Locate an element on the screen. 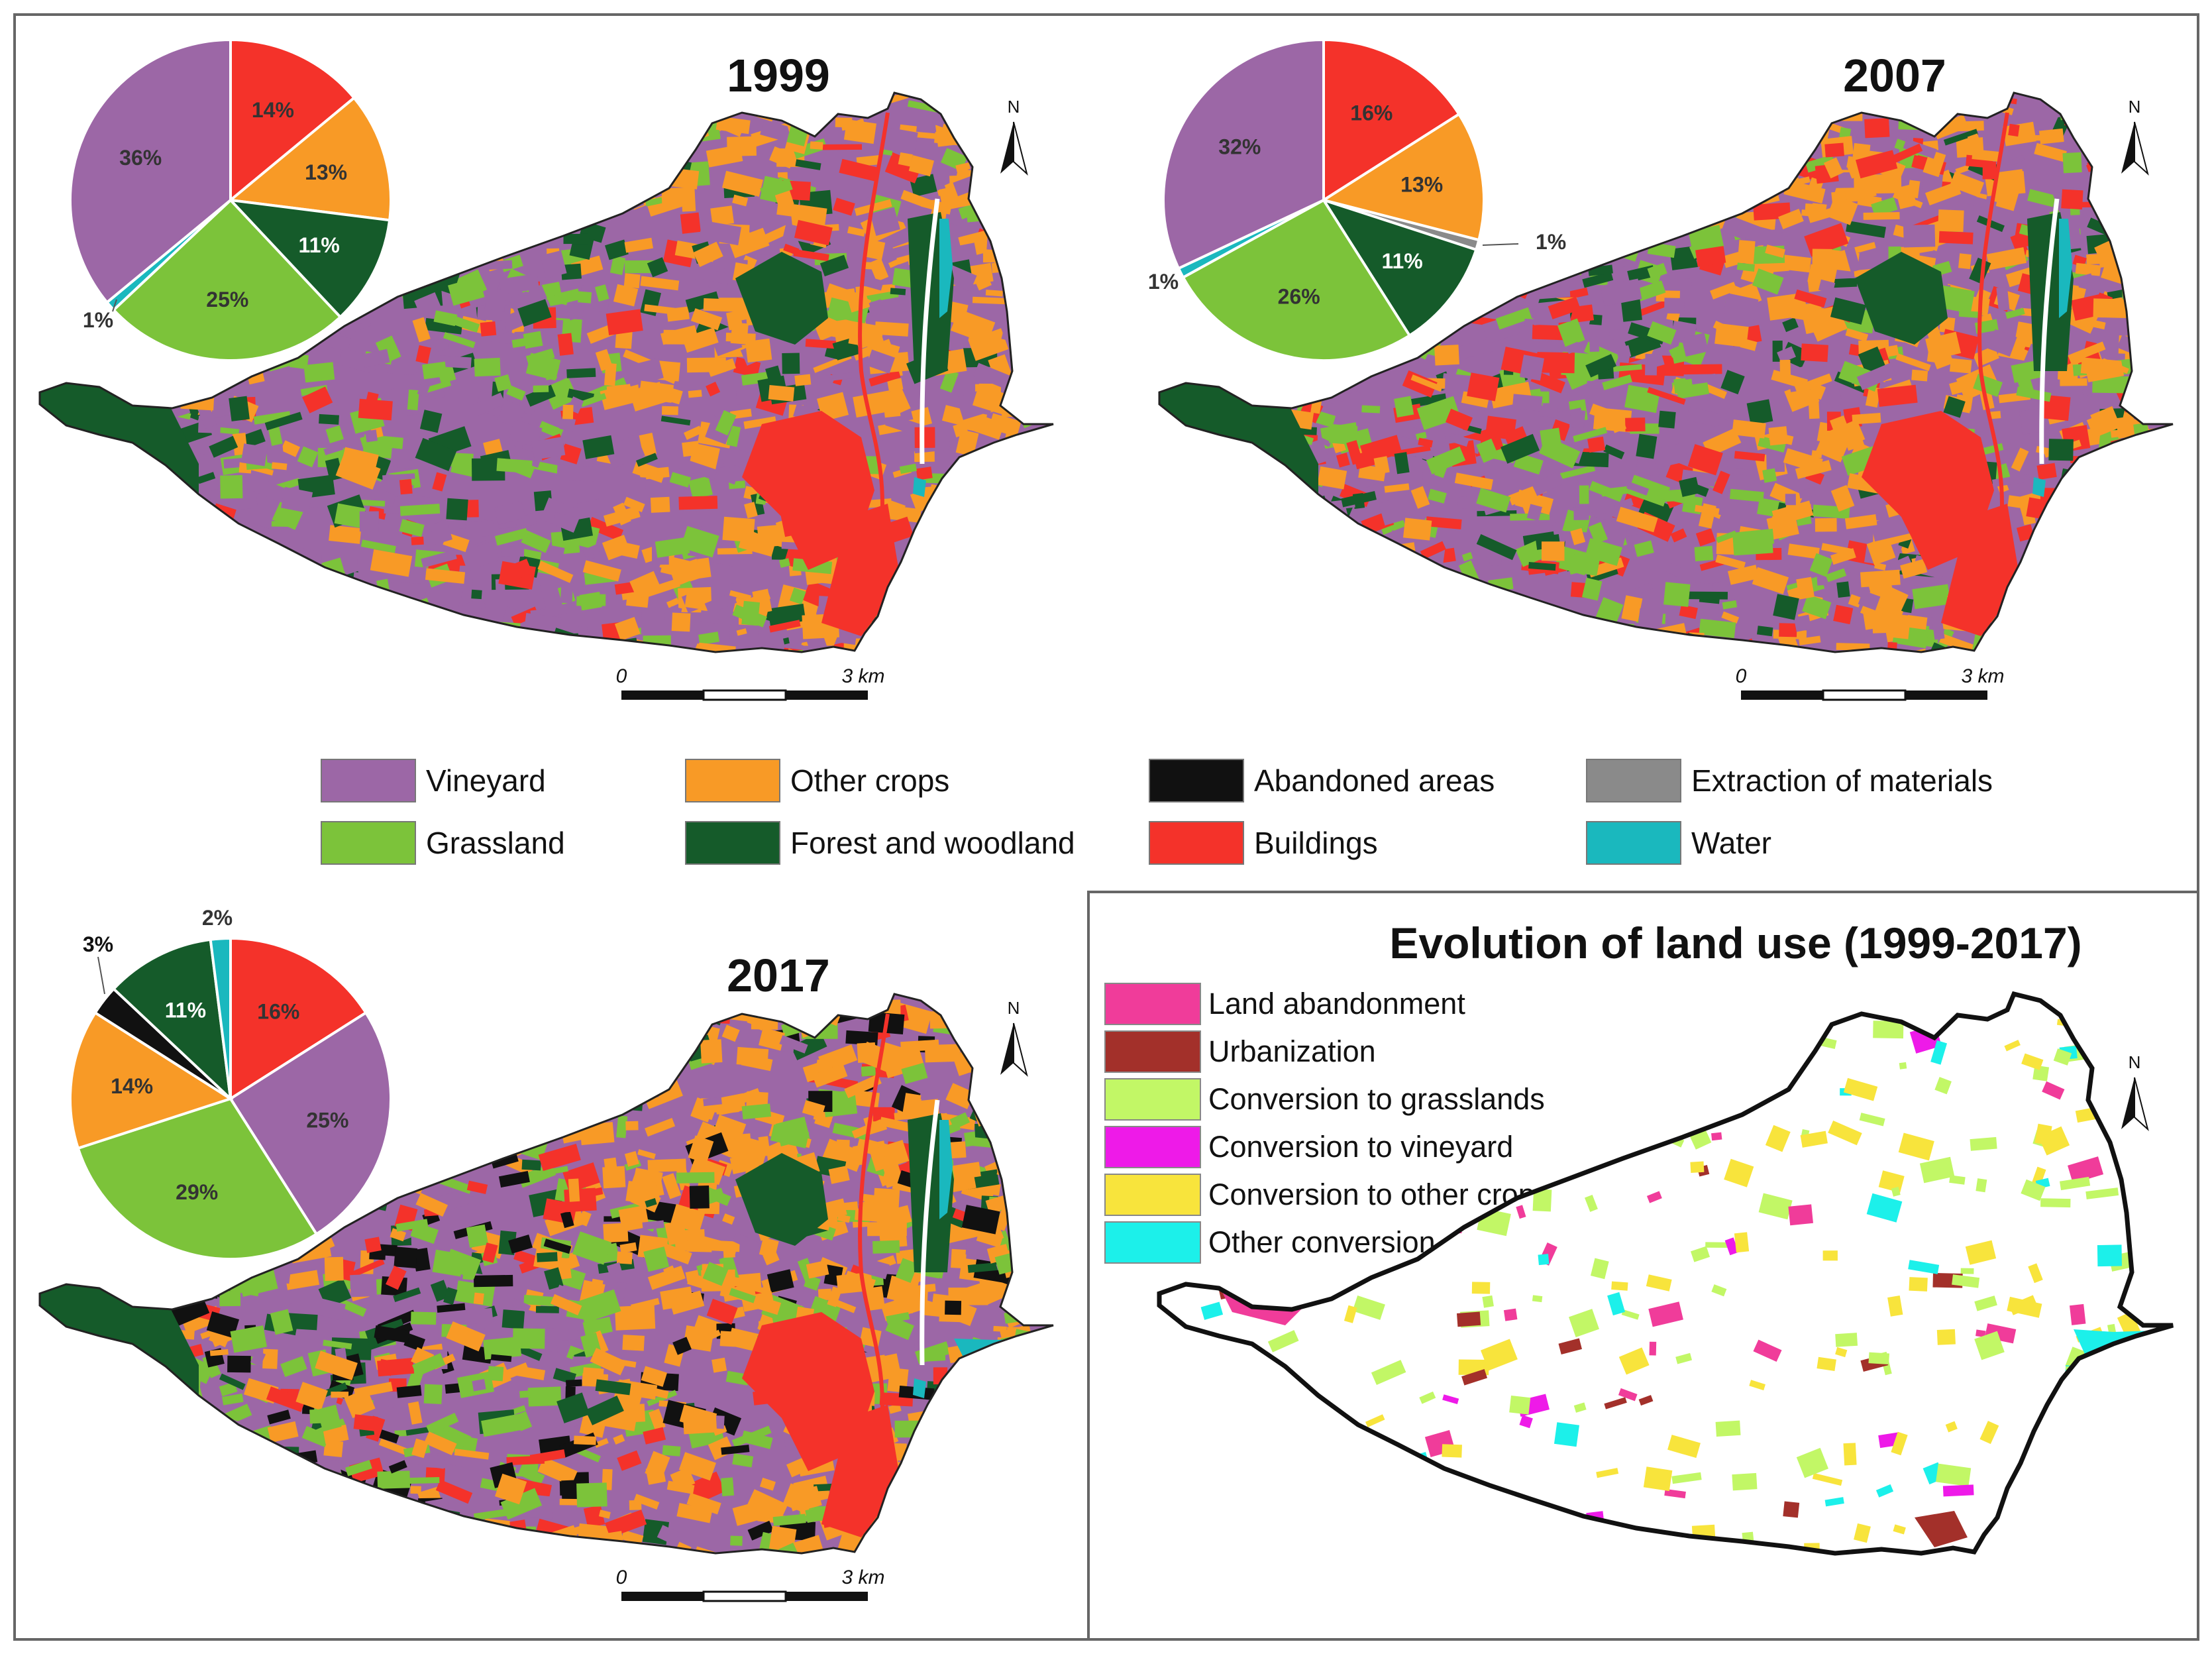 This screenshot has width=2212, height=1654. pie-label-2017-0: 16% is located at coordinates (278, 1012).